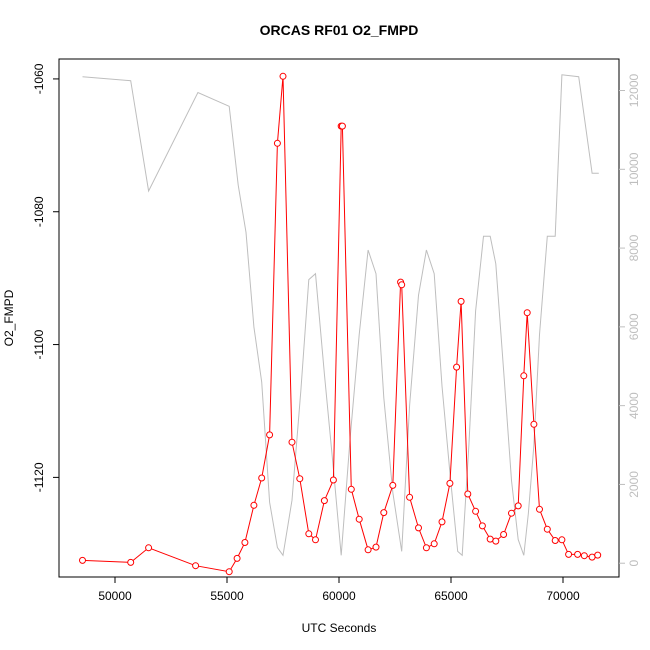 The width and height of the screenshot is (650, 650). I want to click on x-tick-label: 50000, so click(115, 596).